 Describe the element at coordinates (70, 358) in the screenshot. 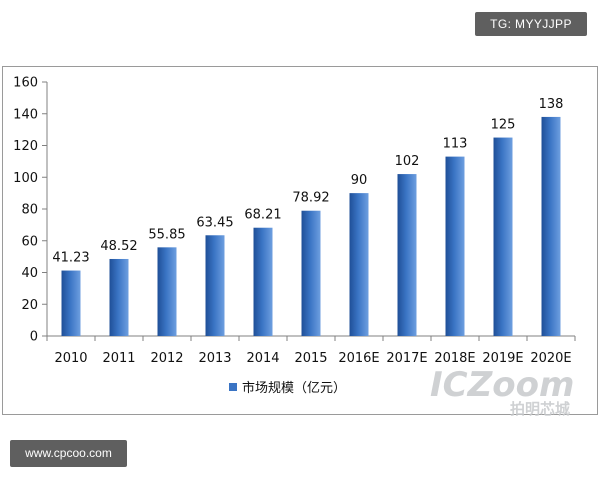

I see `x-tick-label: 2010` at that location.